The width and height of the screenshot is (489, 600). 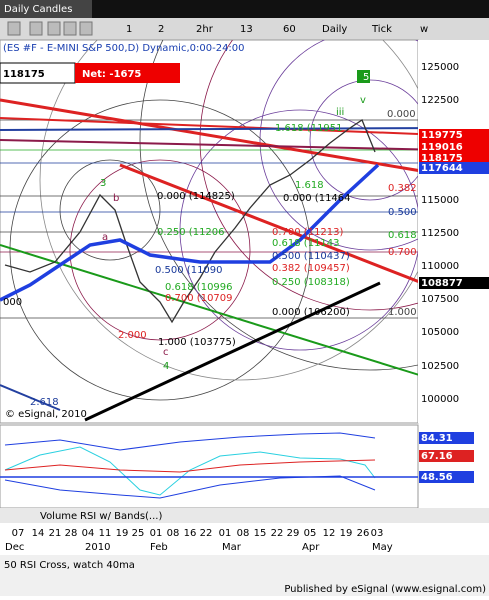 What do you see at coordinates (97, 547) in the screenshot?
I see `x-month-label: 2010` at bounding box center [97, 547].